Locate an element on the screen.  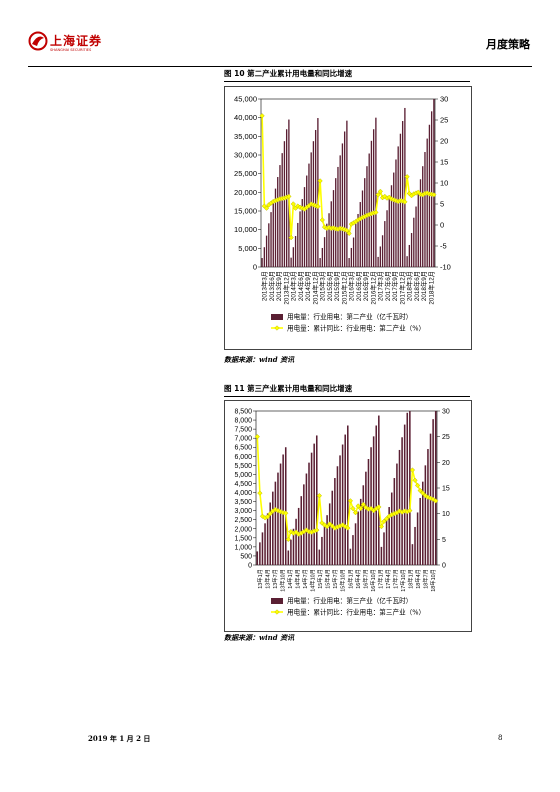
left-axis-label: 35,000 is located at coordinates (245, 136).